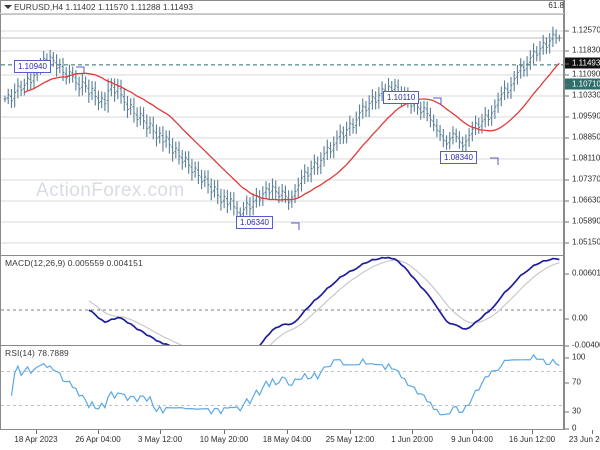 This screenshot has height=450, width=600. Describe the element at coordinates (412, 439) in the screenshot. I see `time-axis-label: 1 Jun 20:00` at that location.